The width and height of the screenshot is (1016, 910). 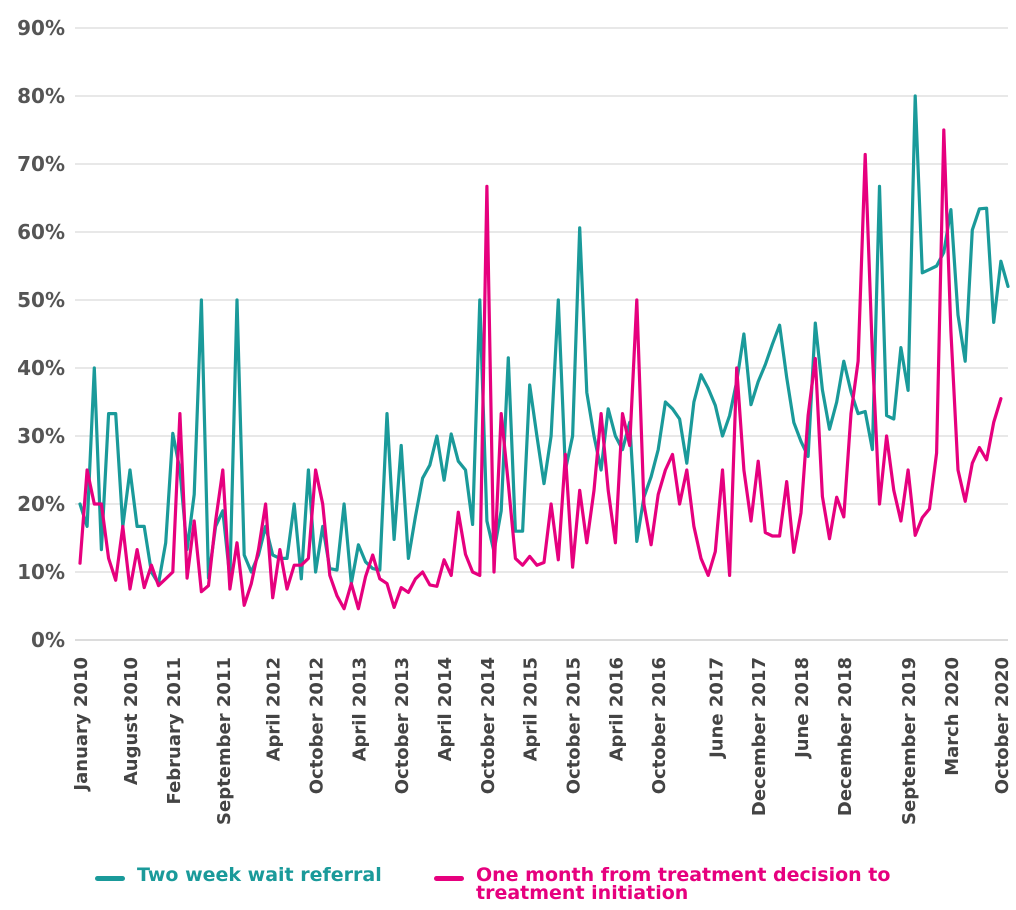 What do you see at coordinates (41, 96) in the screenshot?
I see `y-tick-label: 80%` at bounding box center [41, 96].